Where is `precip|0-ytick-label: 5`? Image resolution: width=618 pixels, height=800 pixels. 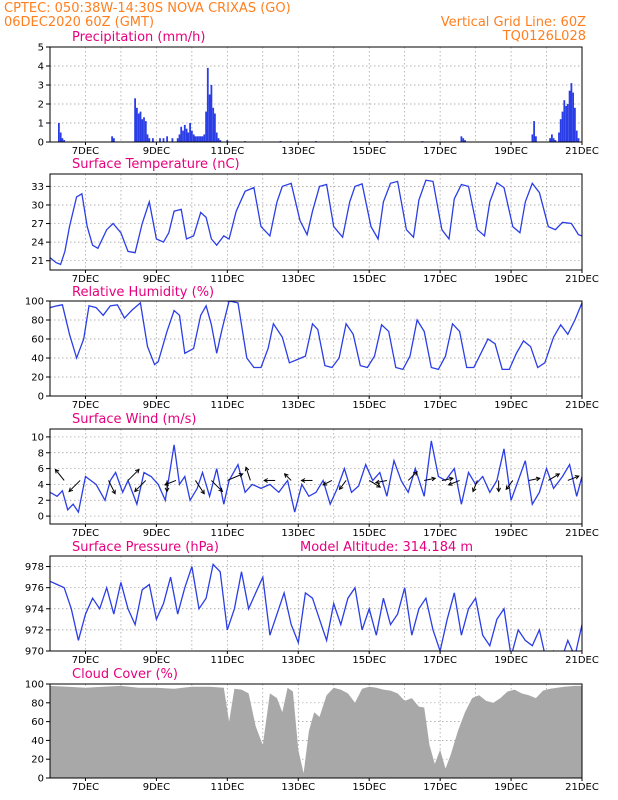 precip|0-ytick-label: 5 is located at coordinates (41, 48).